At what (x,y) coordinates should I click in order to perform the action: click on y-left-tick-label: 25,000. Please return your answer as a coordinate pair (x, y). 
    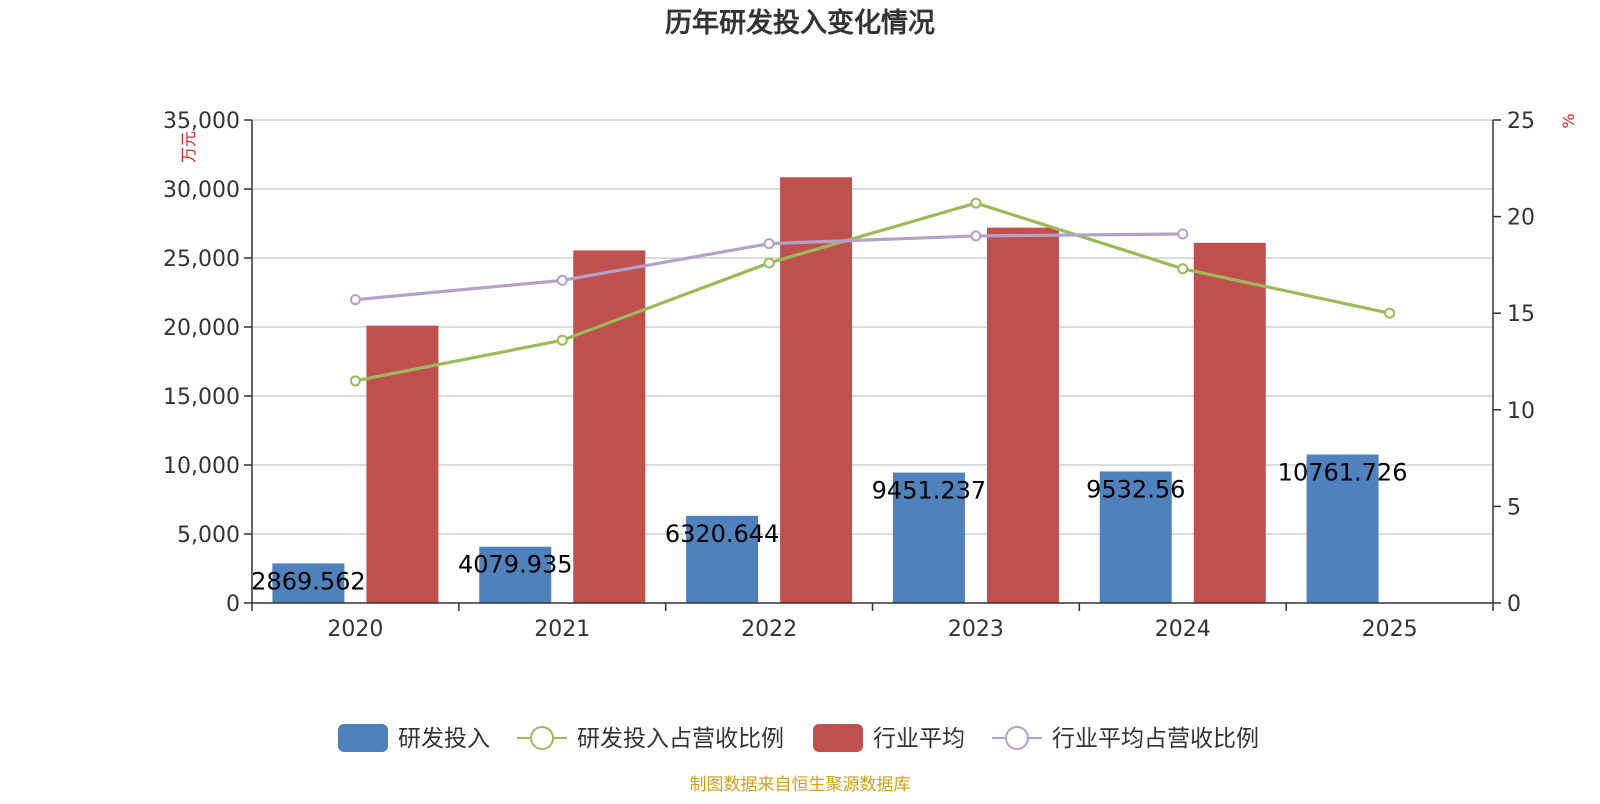
    Looking at the image, I should click on (201, 259).